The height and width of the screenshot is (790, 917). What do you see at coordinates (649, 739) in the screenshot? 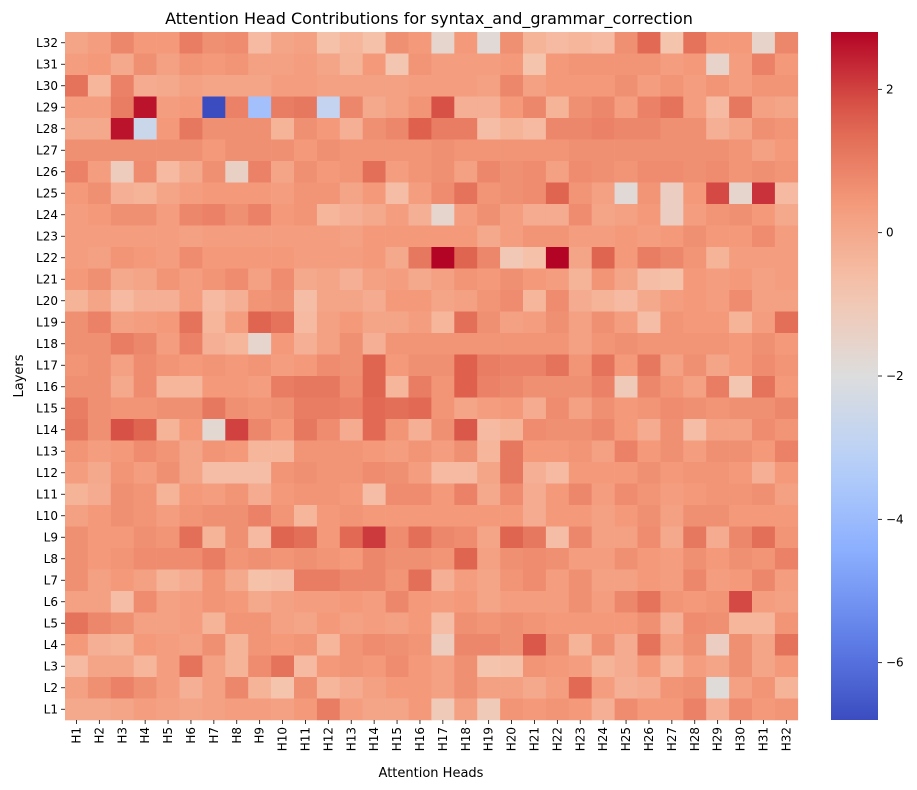
I see `x-tick-label: H26` at bounding box center [649, 739].